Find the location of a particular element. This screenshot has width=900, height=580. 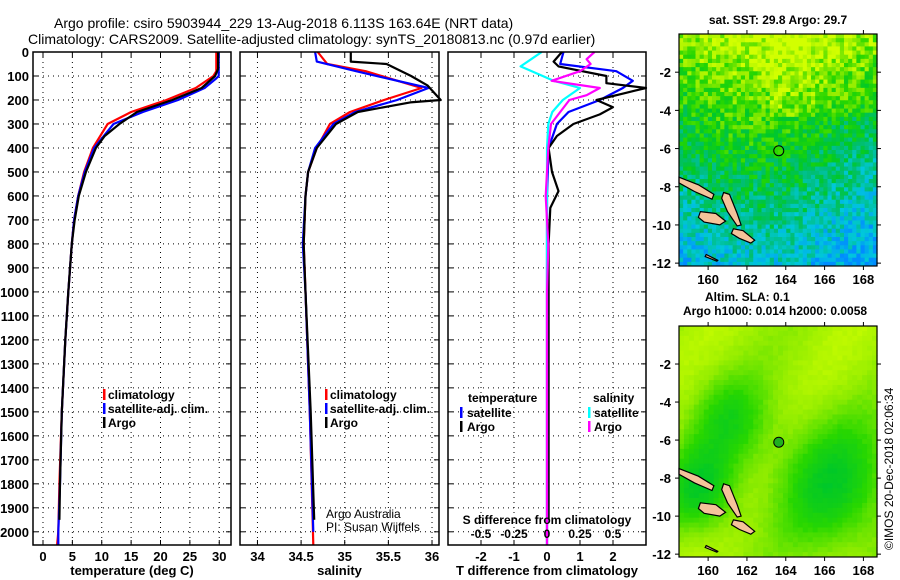

y-tick-label: -12 is located at coordinates (661, 554).